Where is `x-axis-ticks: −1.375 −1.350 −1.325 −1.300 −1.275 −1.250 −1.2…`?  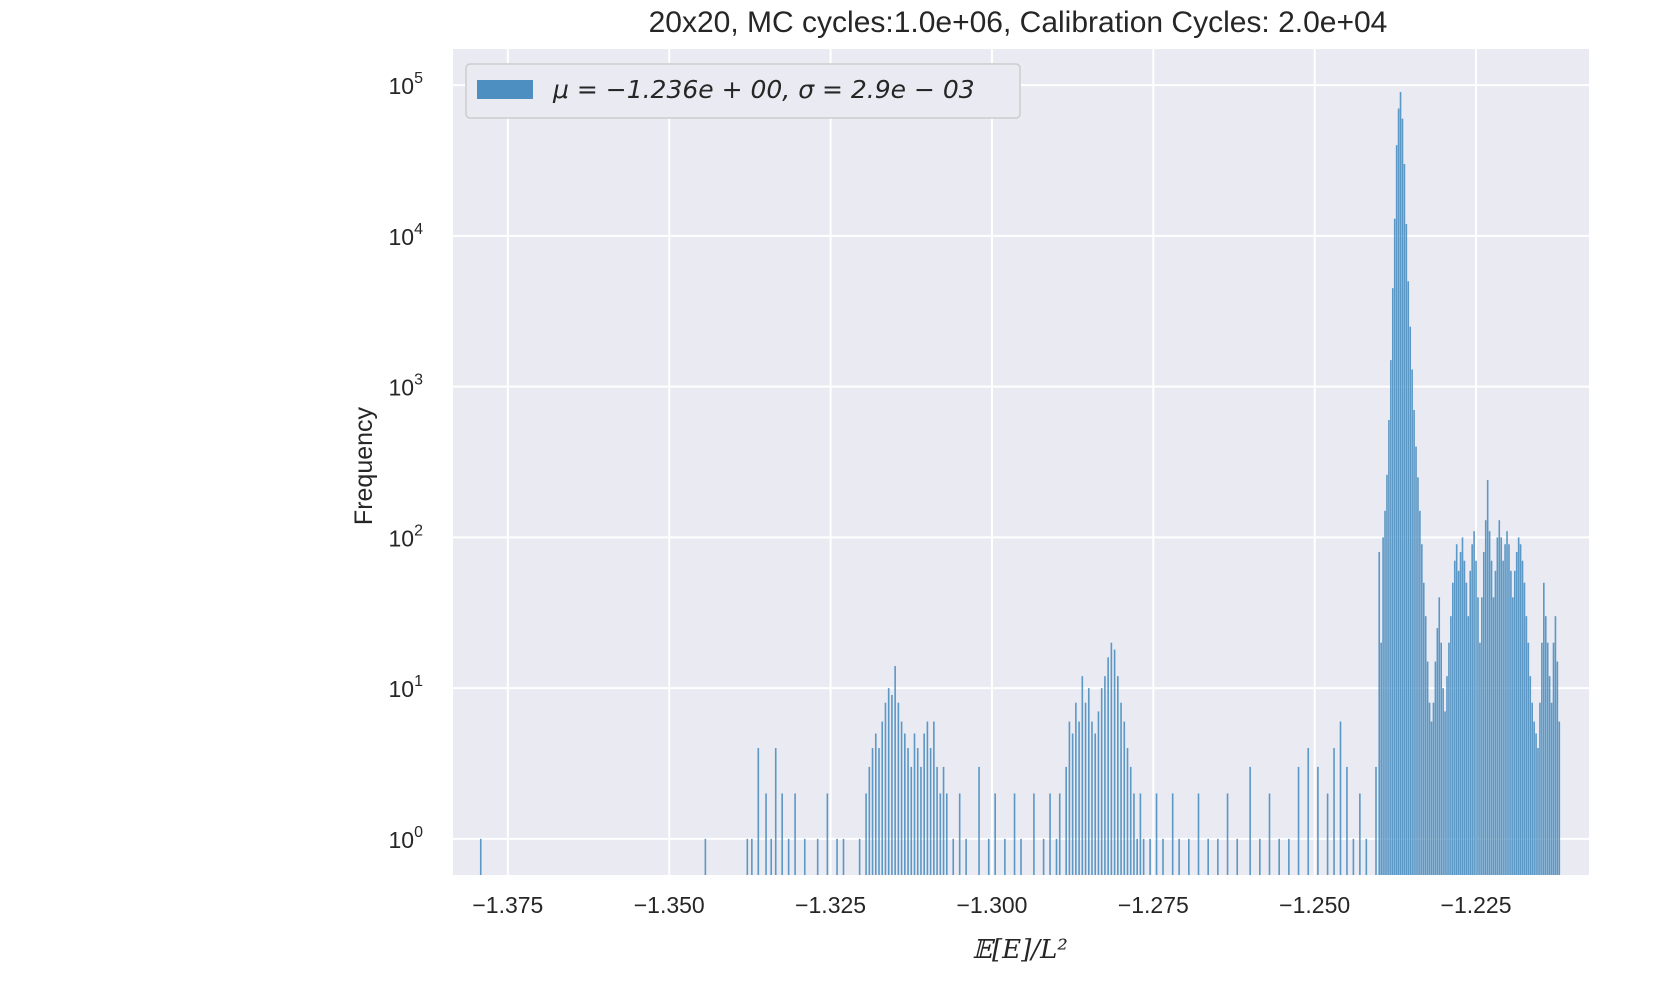 x-axis-ticks: −1.375 −1.350 −1.325 −1.300 −1.275 −1.250 −1.2… is located at coordinates (991, 905).